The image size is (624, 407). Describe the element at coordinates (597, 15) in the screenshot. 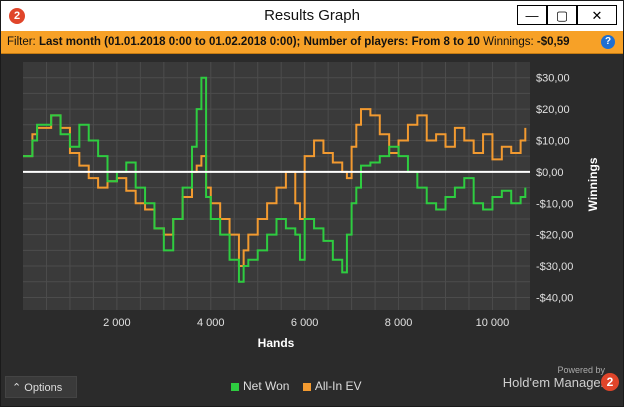

I see `close-button: ✕` at that location.